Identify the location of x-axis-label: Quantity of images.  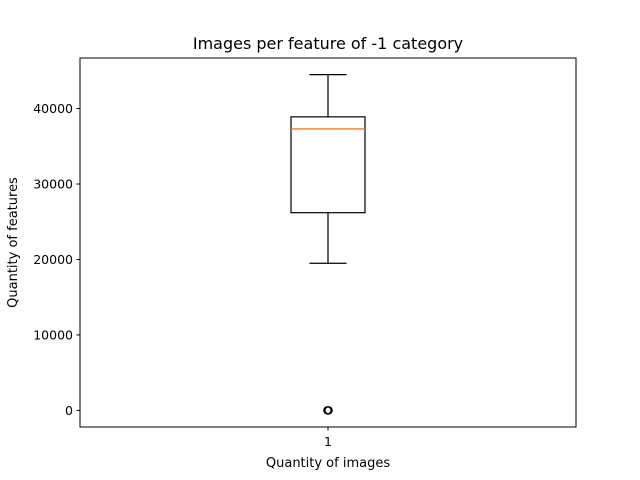
(328, 463).